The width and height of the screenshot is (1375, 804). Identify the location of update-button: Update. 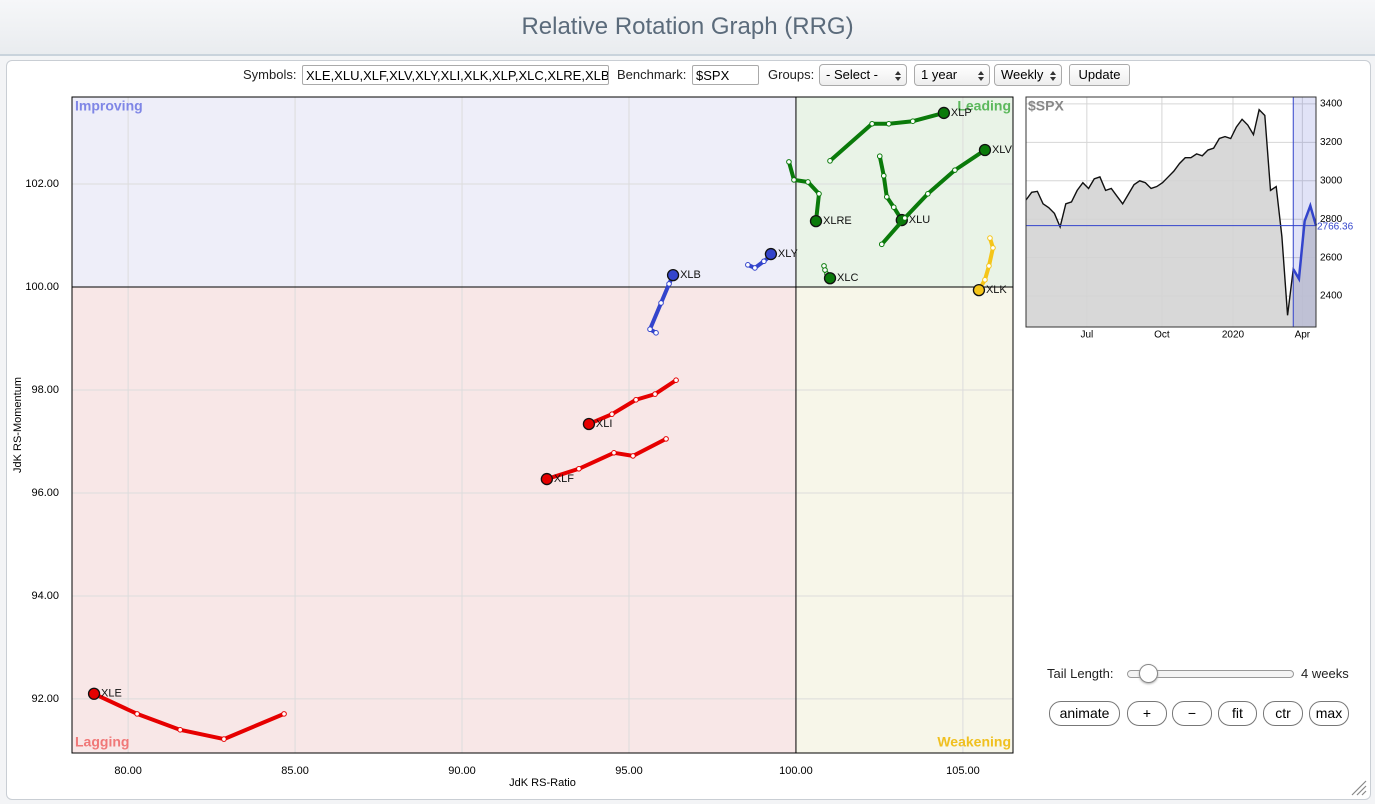
(1099, 75).